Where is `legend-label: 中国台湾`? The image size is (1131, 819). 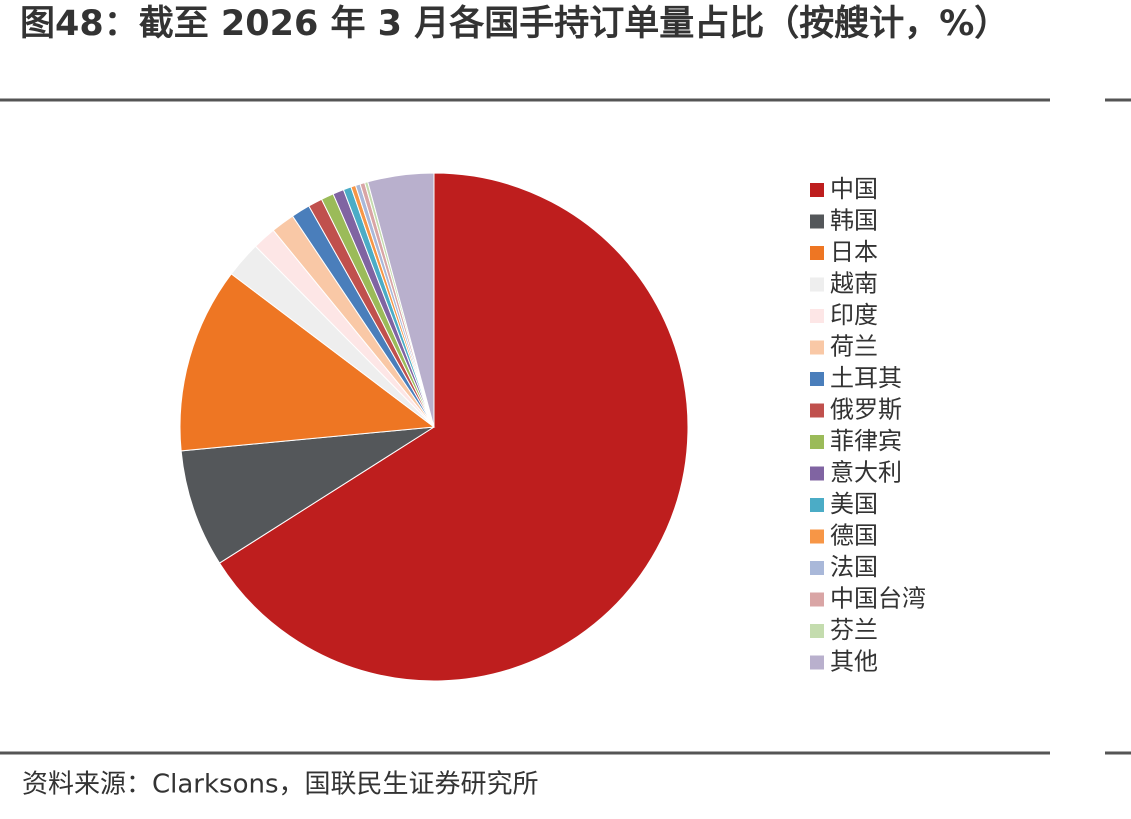
legend-label: 中国台湾 is located at coordinates (878, 599).